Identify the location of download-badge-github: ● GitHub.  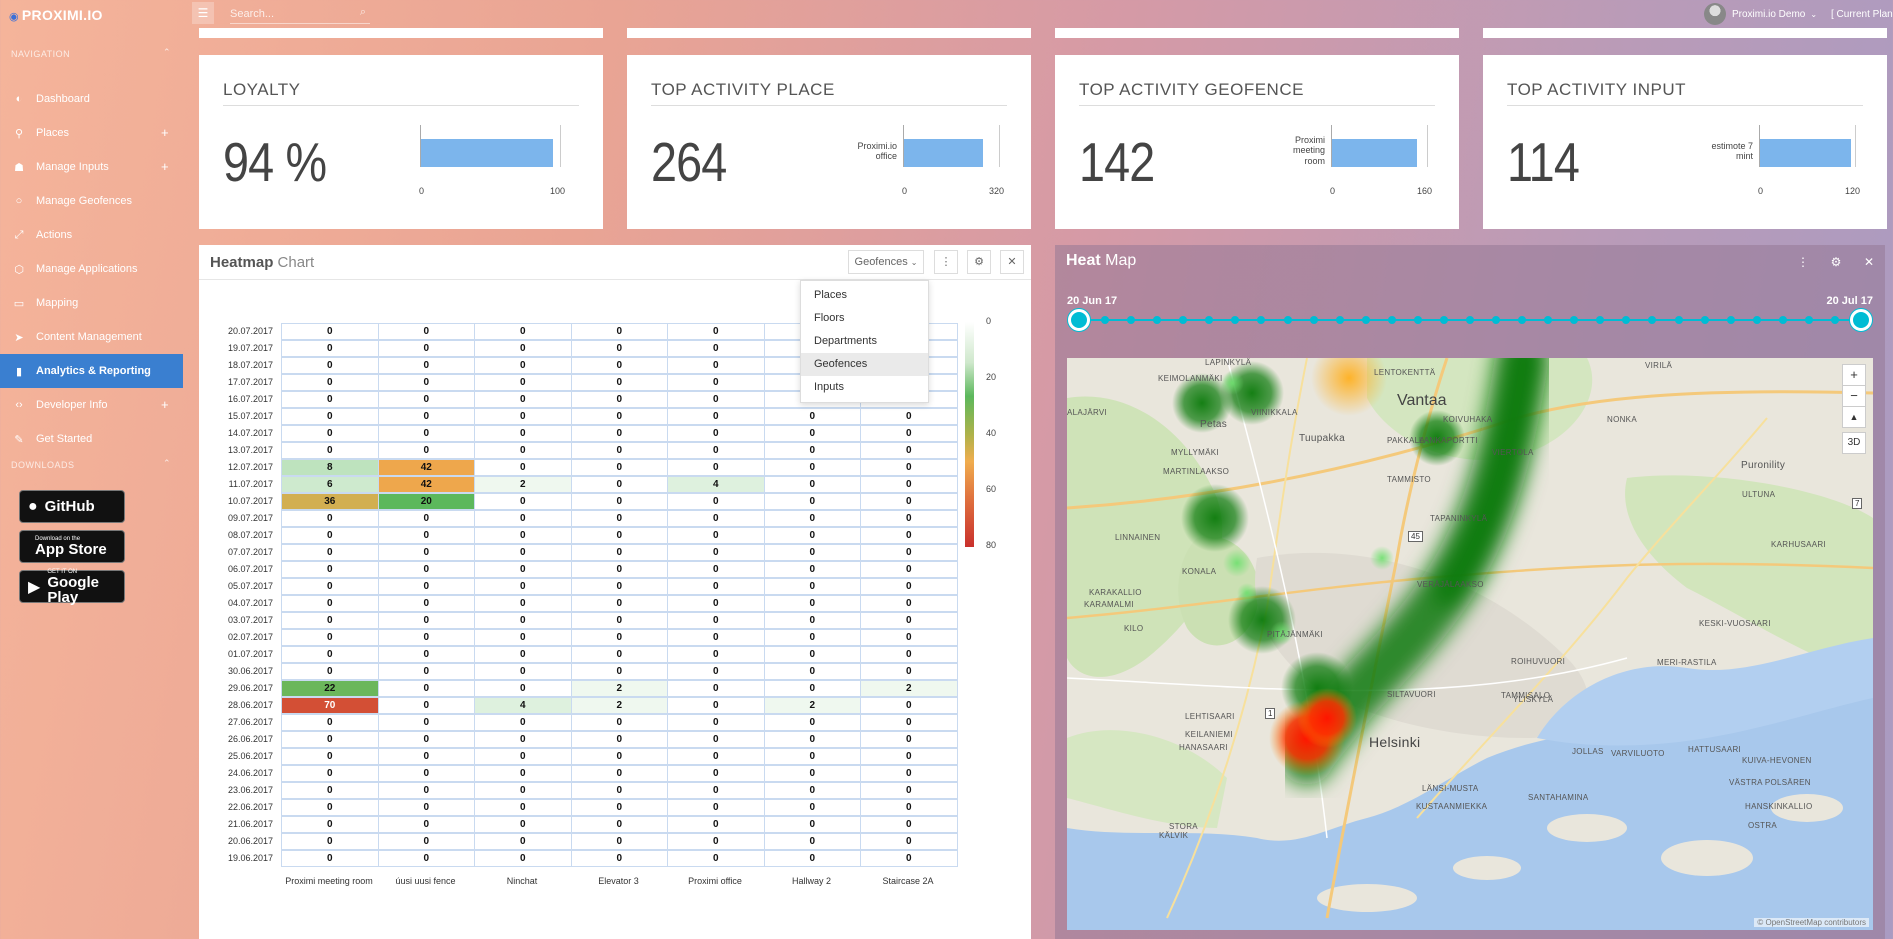
(72, 506).